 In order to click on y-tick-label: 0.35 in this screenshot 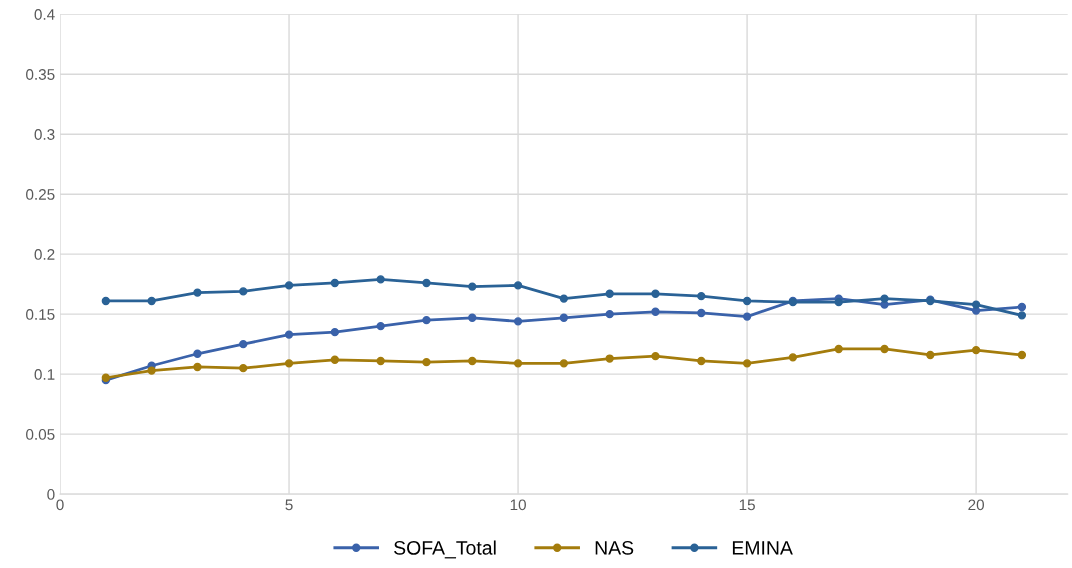, I will do `click(40, 74)`.